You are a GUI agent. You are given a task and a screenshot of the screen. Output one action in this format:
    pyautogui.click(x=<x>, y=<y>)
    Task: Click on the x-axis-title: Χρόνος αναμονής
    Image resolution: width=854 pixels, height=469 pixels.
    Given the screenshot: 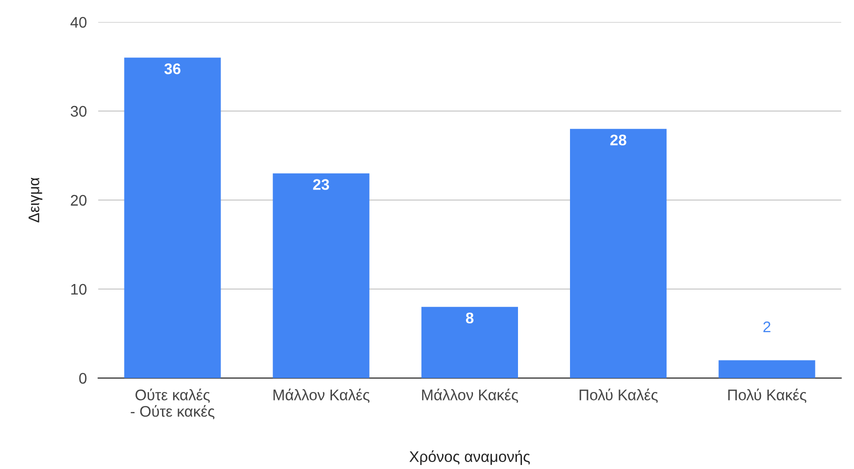 What is the action you would take?
    pyautogui.click(x=469, y=458)
    